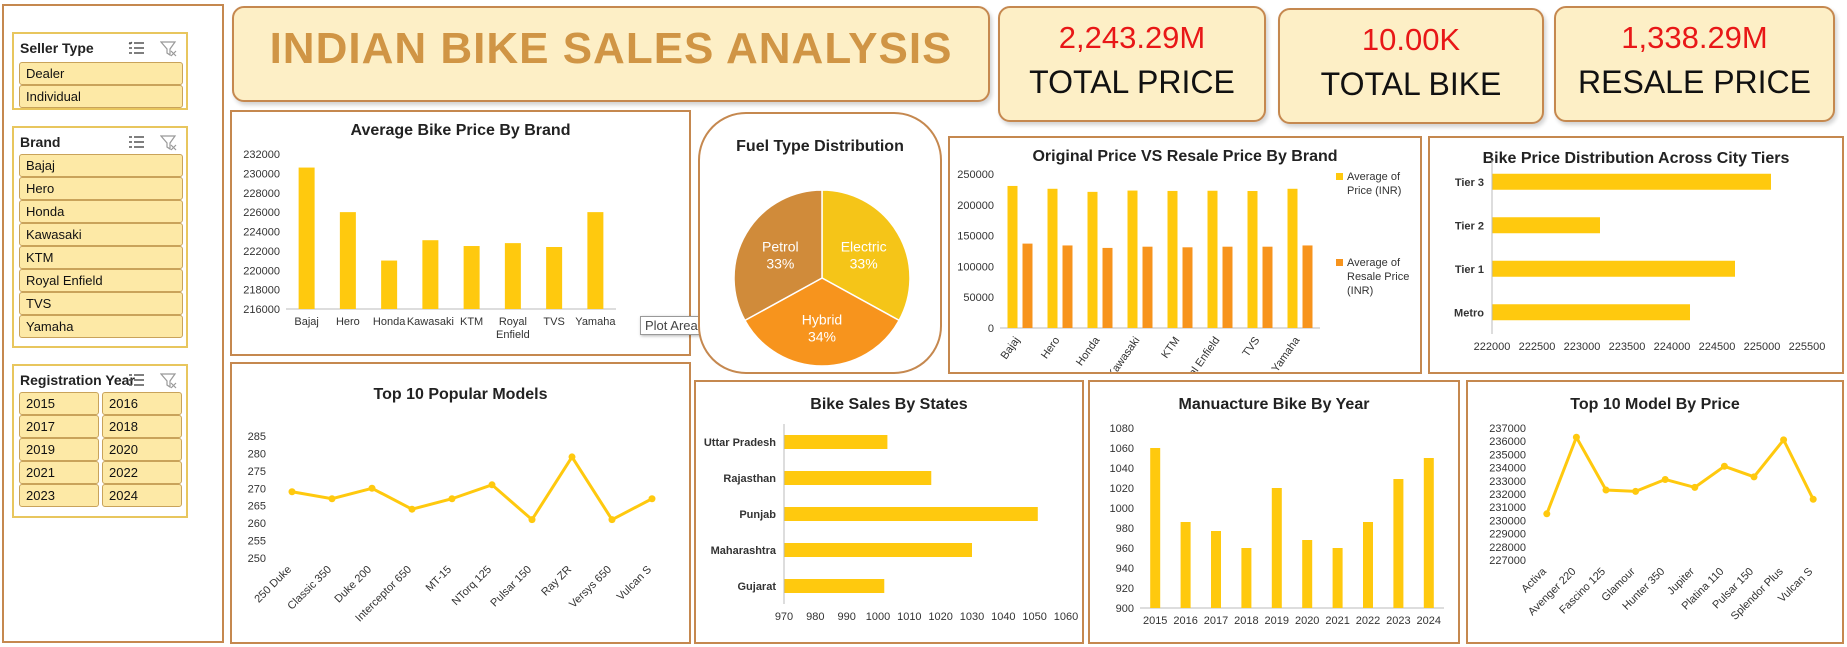 Image resolution: width=1847 pixels, height=647 pixels. I want to click on x-tick-label: Hero, so click(1051, 348).